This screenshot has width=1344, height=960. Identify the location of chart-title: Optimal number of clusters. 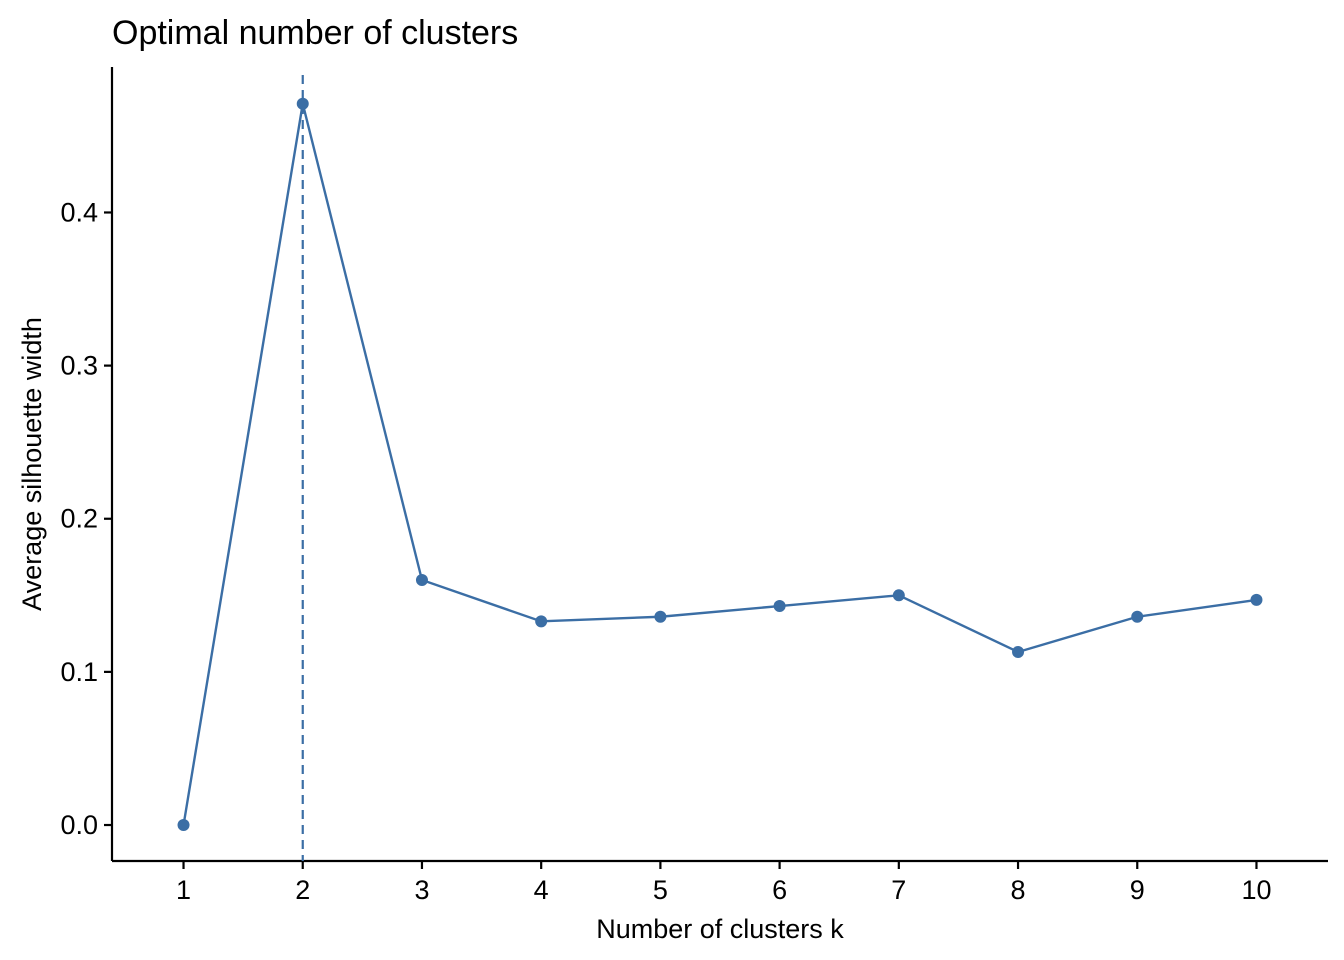
(315, 33).